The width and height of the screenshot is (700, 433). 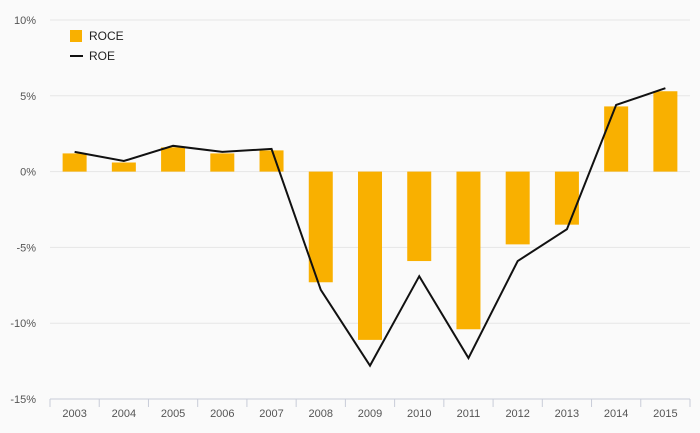 I want to click on legend-label-roe: ROE, so click(x=102, y=56).